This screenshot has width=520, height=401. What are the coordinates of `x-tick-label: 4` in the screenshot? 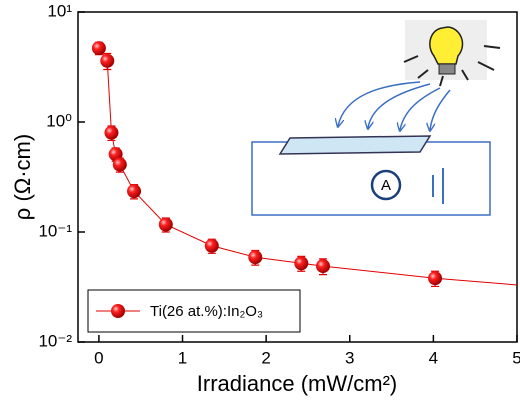 It's located at (433, 357).